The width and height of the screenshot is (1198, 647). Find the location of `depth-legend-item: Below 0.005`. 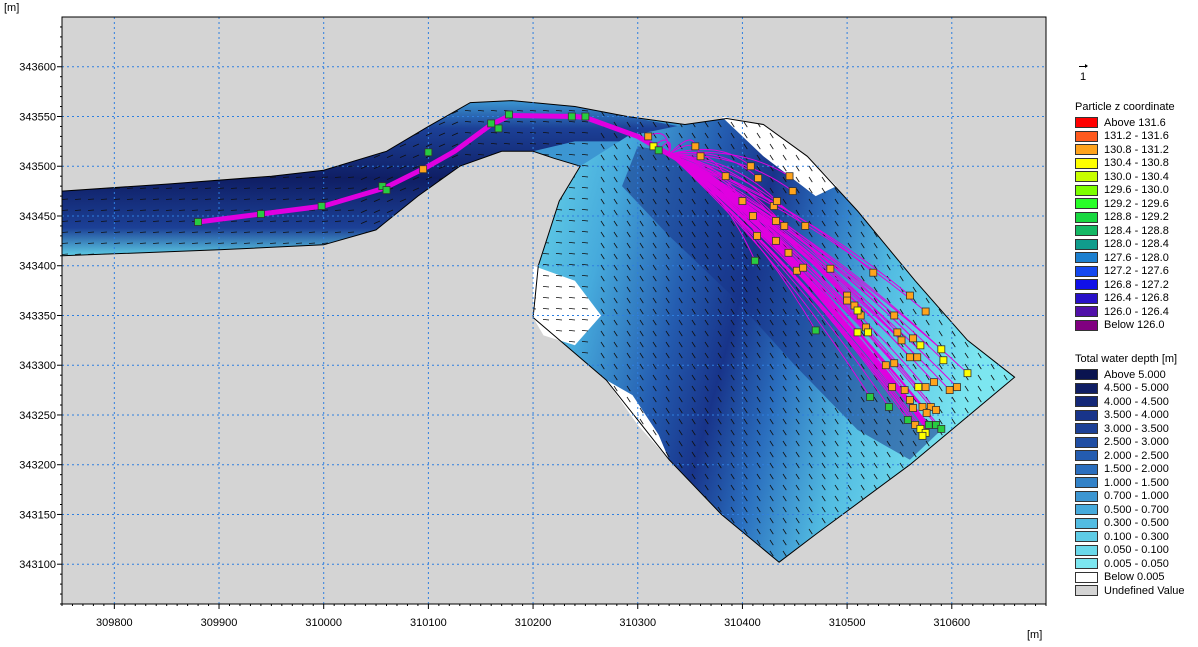

depth-legend-item: Below 0.005 is located at coordinates (1135, 578).